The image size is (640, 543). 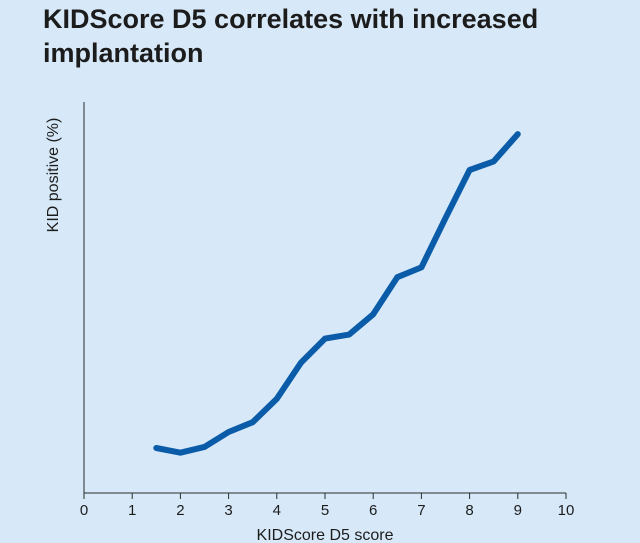 What do you see at coordinates (325, 510) in the screenshot?
I see `x-tick-label: 5` at bounding box center [325, 510].